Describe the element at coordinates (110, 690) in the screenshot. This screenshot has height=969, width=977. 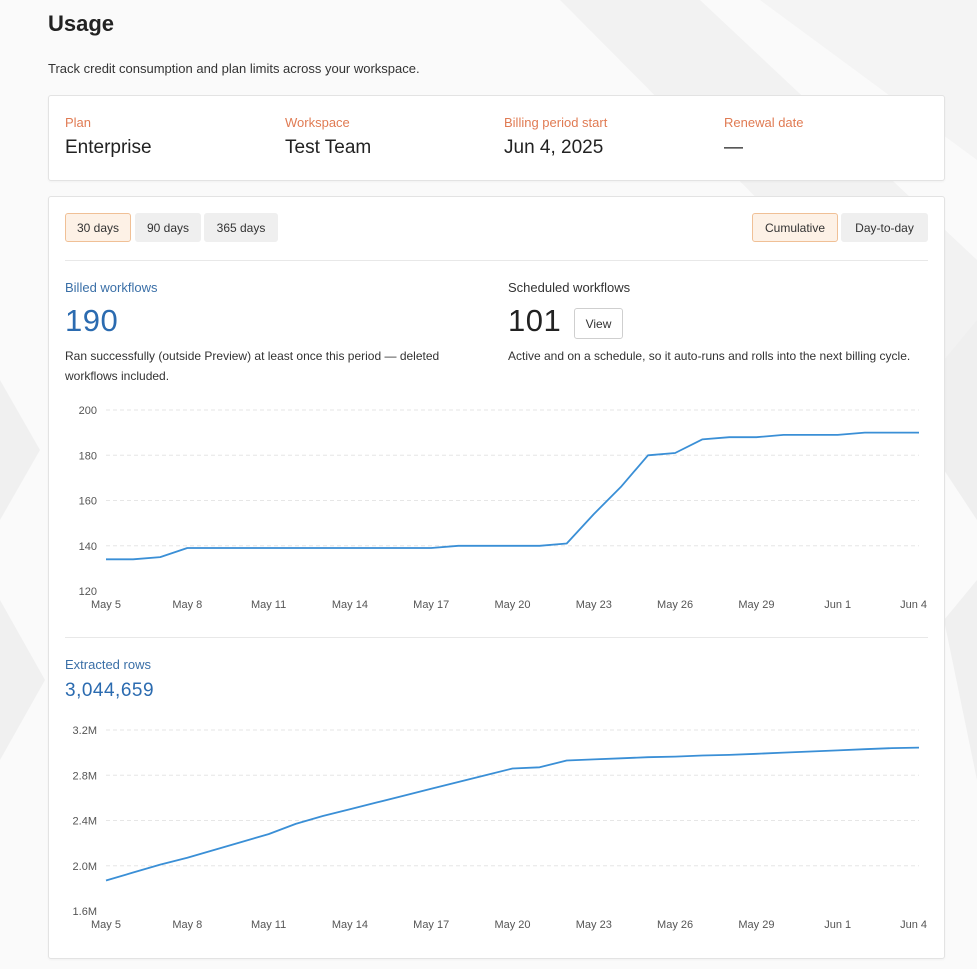
I see `extracted-rows-value: 3,044,659` at that location.